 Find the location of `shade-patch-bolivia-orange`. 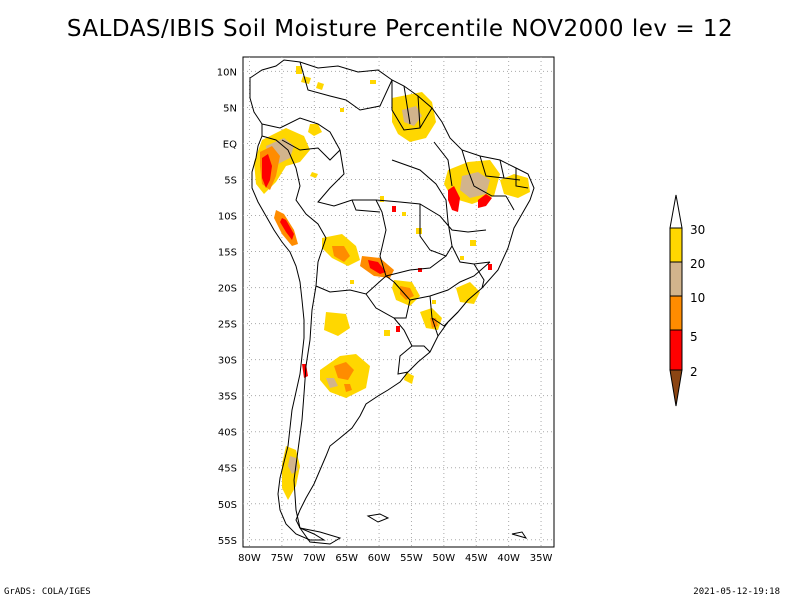

shade-patch-bolivia-orange is located at coordinates (341, 254).